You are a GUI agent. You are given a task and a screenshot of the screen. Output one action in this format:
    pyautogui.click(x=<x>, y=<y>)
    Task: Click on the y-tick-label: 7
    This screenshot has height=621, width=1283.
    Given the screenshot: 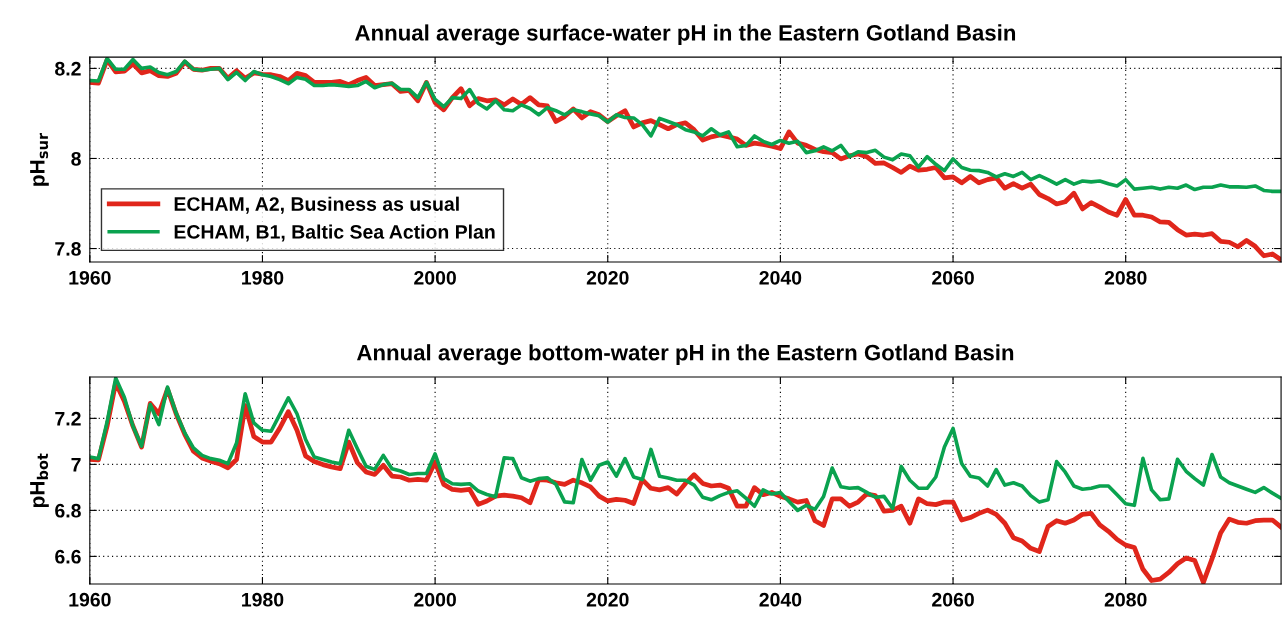 What is the action you would take?
    pyautogui.click(x=76, y=465)
    